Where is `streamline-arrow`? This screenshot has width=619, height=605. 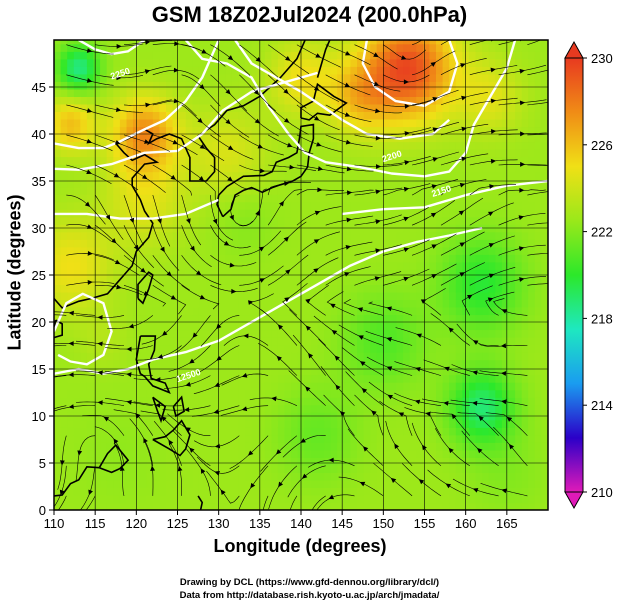 streamline-arrow is located at coordinates (89, 141).